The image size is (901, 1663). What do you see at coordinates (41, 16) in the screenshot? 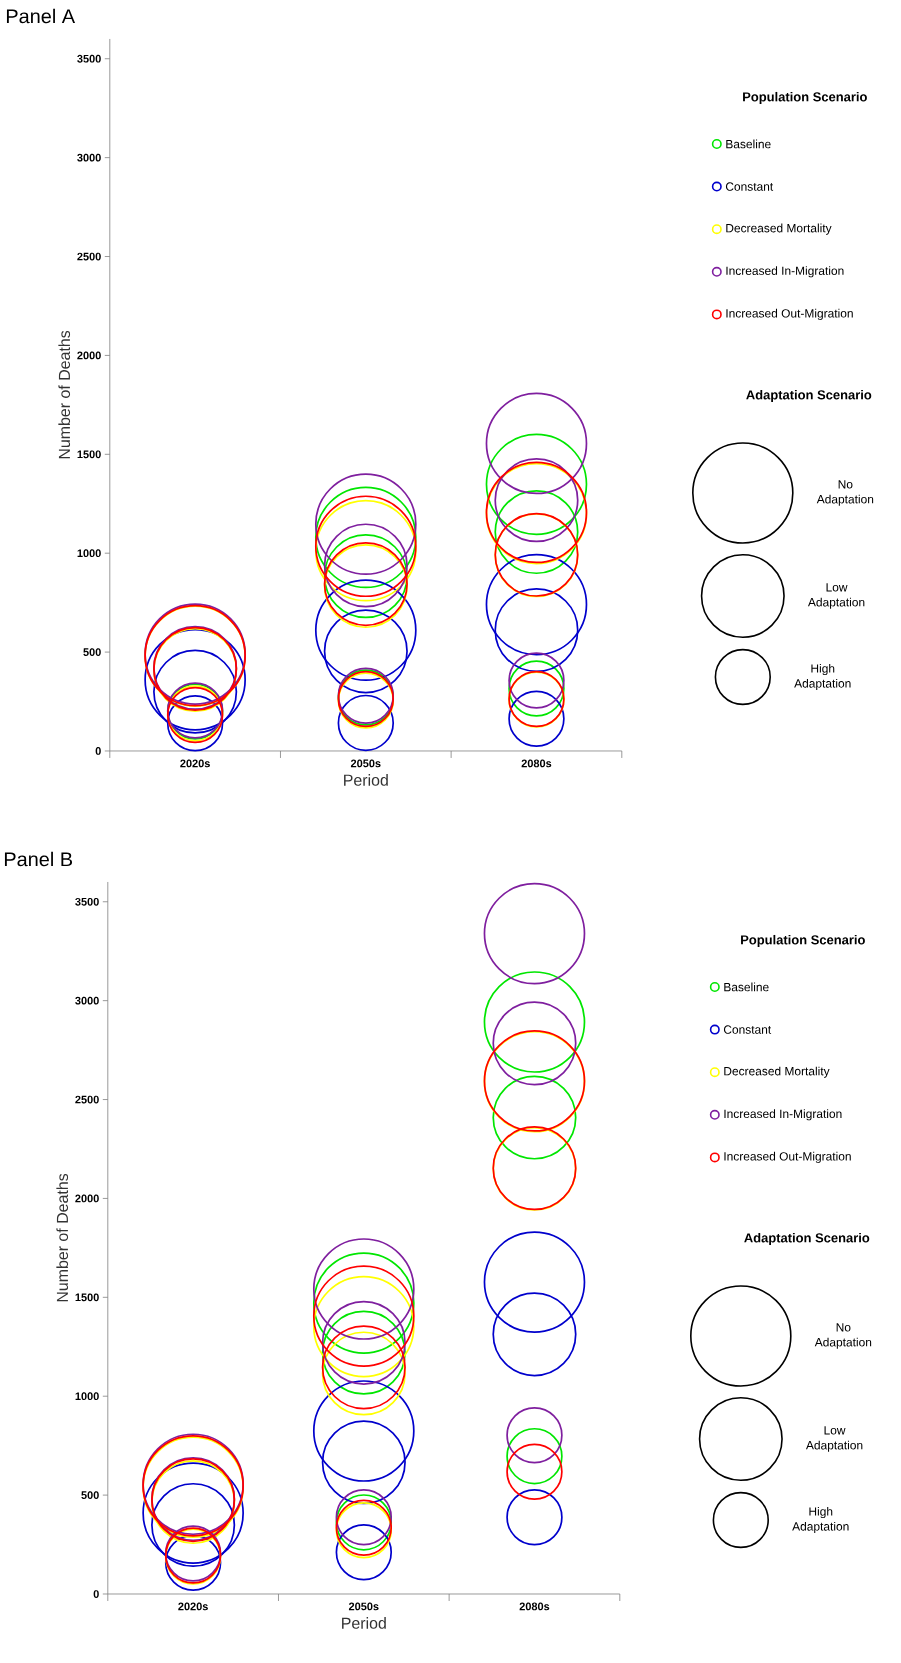
I see `chart-title: Panel A` at bounding box center [41, 16].